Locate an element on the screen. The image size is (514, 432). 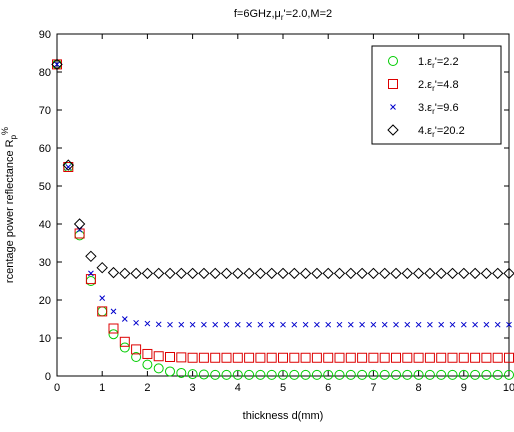
x-tick-label: 3 is located at coordinates (193, 388).